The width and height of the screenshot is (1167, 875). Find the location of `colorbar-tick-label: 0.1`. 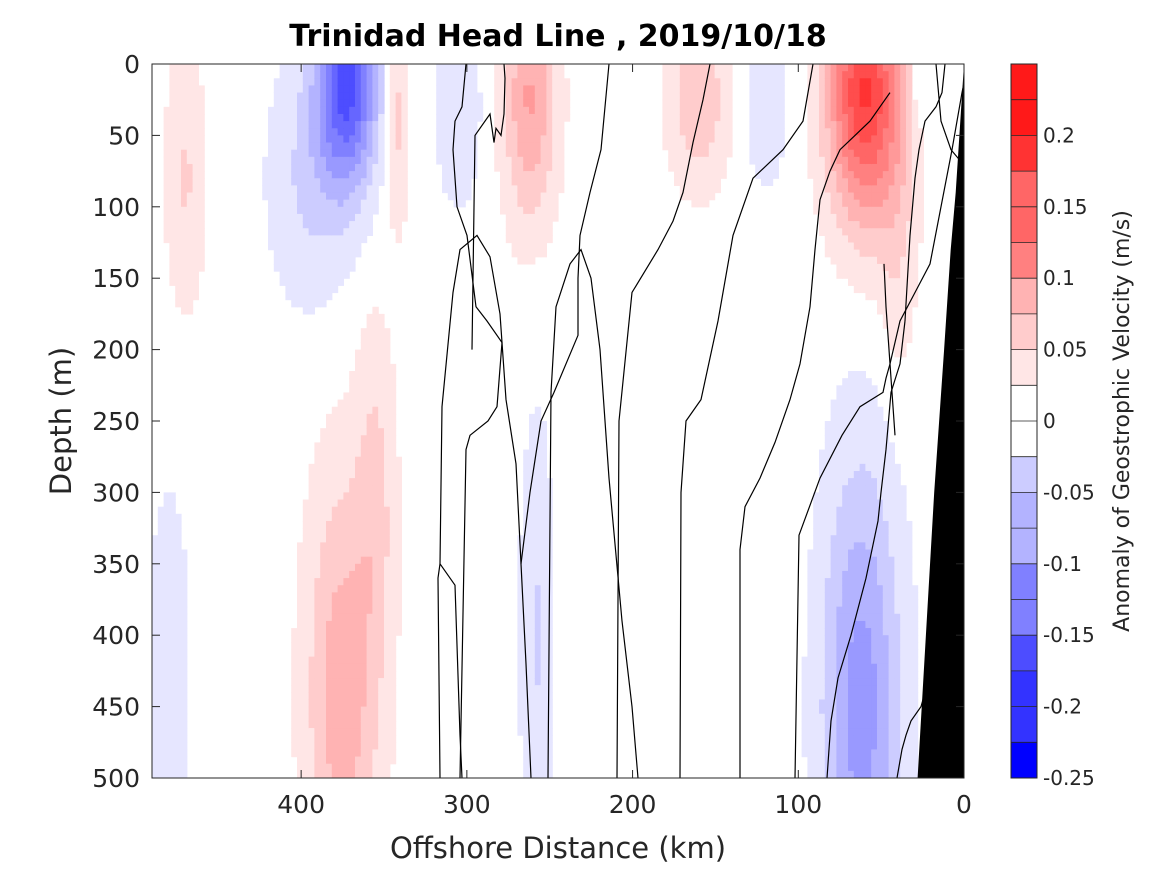

colorbar-tick-label: 0.1 is located at coordinates (1059, 278).